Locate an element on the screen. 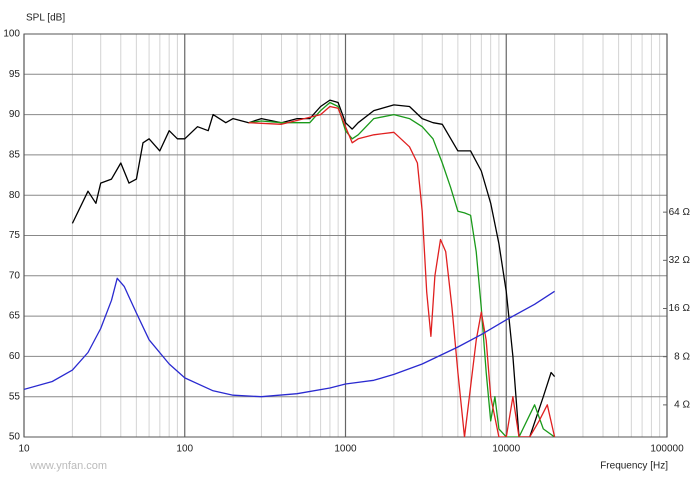 This screenshot has width=695, height=479. y-tick-label: 75 is located at coordinates (15, 235).